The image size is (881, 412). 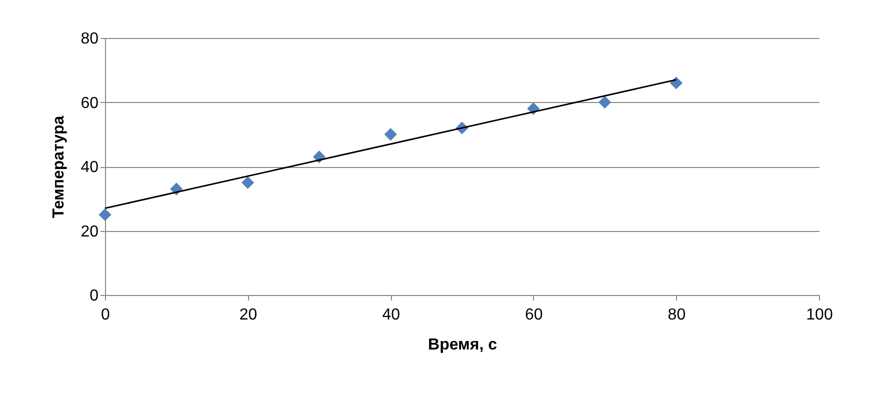 What do you see at coordinates (534, 315) in the screenshot?
I see `x-tick-label: 60` at bounding box center [534, 315].